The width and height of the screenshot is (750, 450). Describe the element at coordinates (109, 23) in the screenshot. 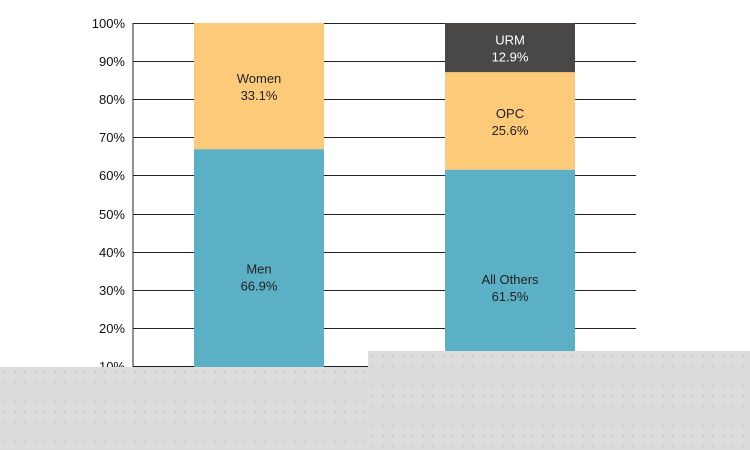

I see `y-tick-label: 100%` at that location.